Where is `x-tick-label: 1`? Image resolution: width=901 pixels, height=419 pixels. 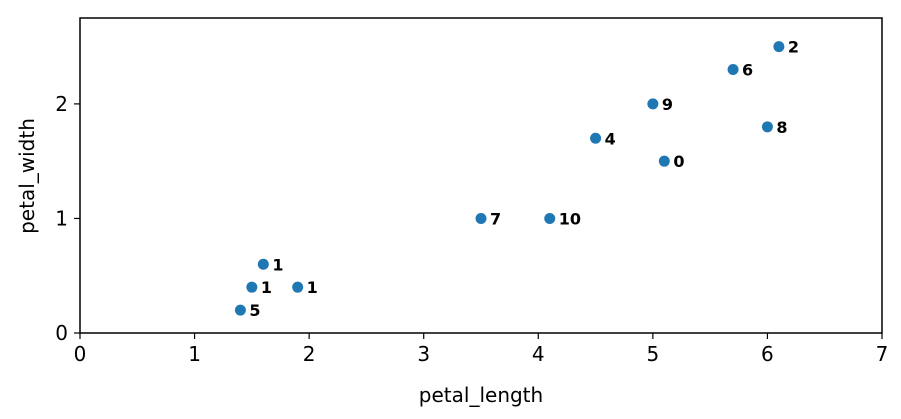
x-tick-label: 1 is located at coordinates (194, 354).